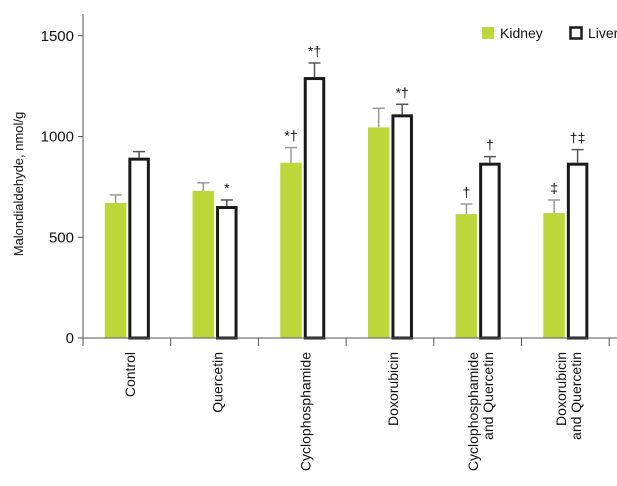  Describe the element at coordinates (554, 188) in the screenshot. I see `significance-annotation: ‡` at that location.